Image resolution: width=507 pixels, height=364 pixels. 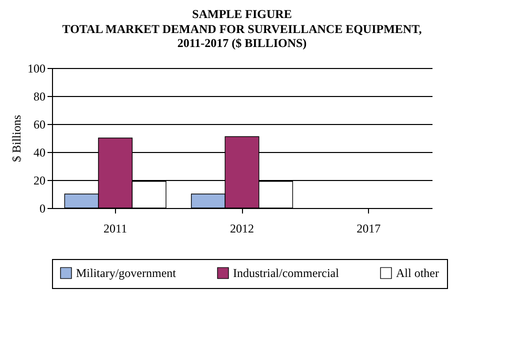 What do you see at coordinates (242, 36) in the screenshot?
I see `chart-subtitle: TOTAL MARKET DEMAND FOR SURVEILLANCE EQUIPMENT, 2011-2017 ($ BILLIONS)` at bounding box center [242, 36].